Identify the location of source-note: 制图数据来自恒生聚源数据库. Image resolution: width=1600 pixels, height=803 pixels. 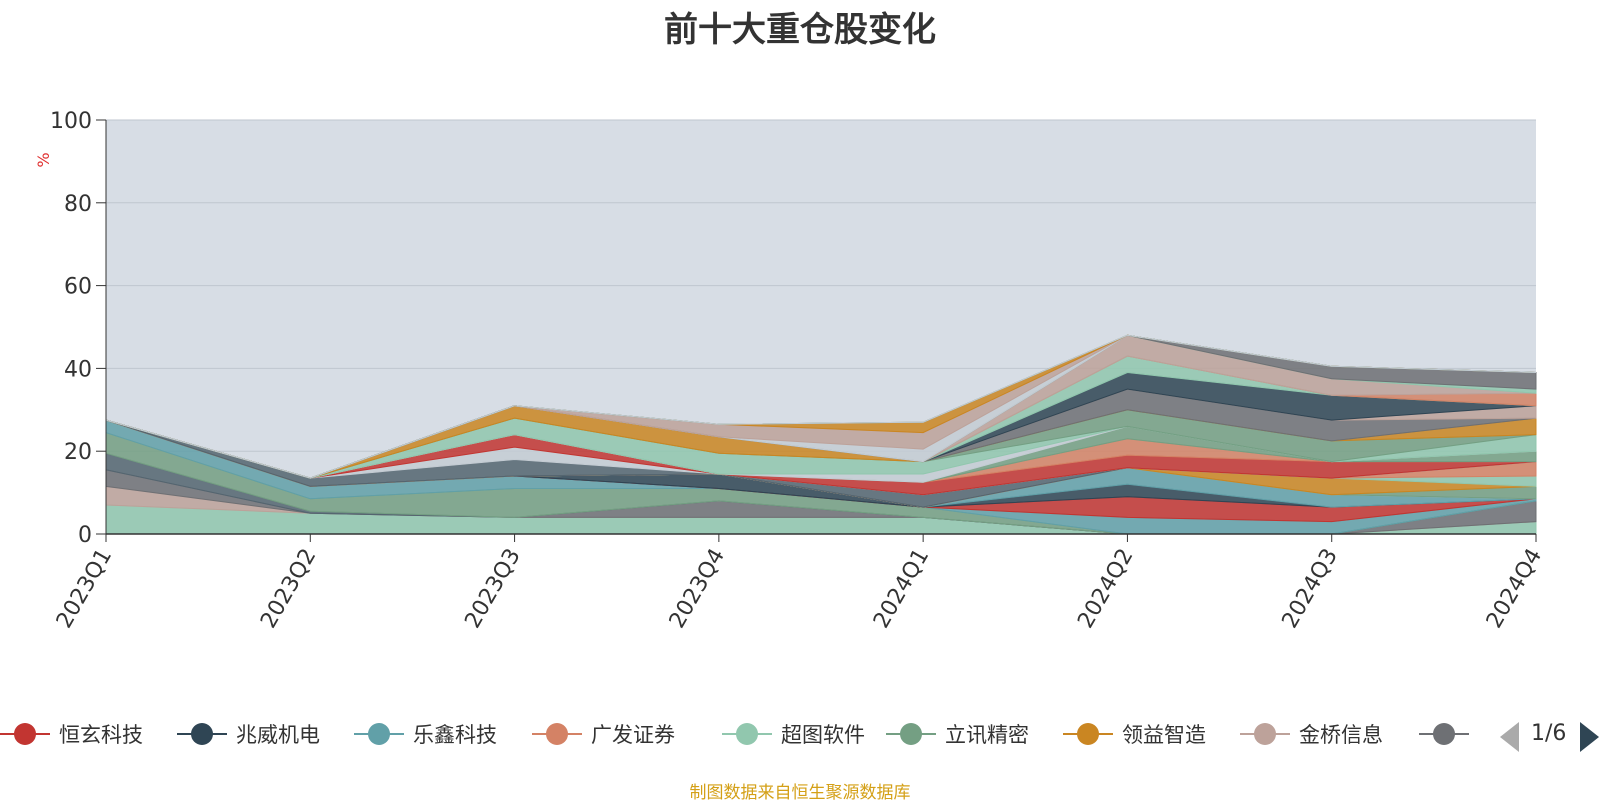
(800, 793).